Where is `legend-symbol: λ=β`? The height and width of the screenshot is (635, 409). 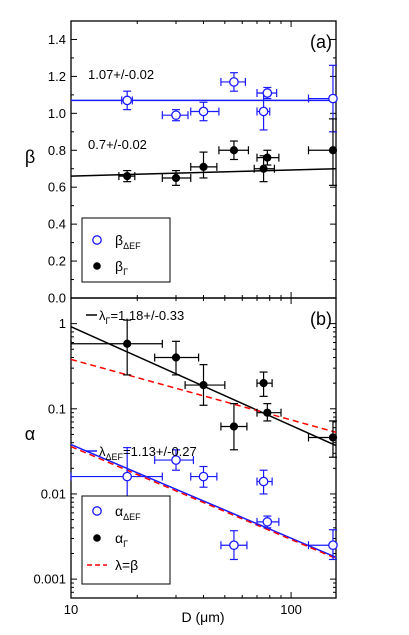
legend-symbol: λ=β is located at coordinates (126, 565).